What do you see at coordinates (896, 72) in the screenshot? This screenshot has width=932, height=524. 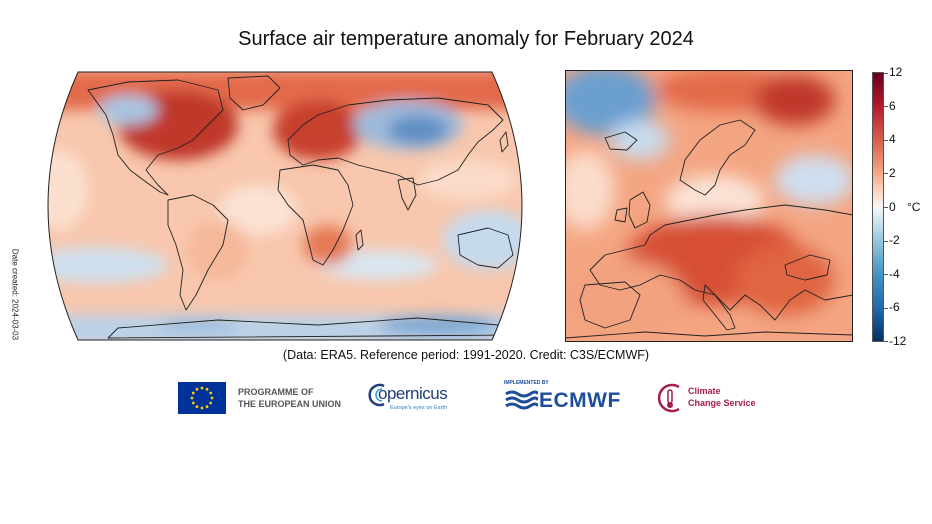 I see `colorbar-tick-label: 12` at bounding box center [896, 72].